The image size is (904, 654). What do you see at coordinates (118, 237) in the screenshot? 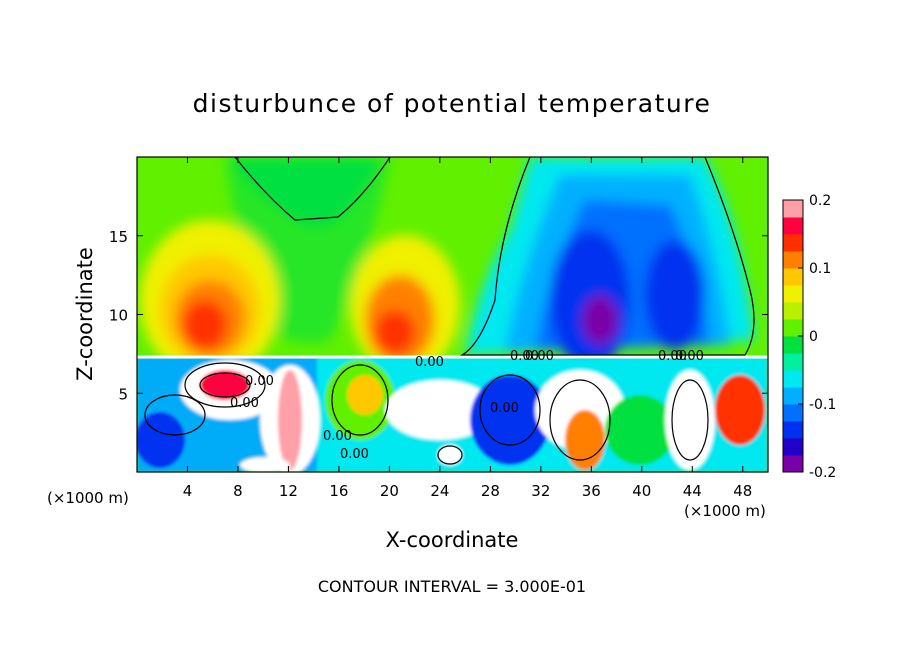
I see `y-tick-label: 15` at bounding box center [118, 237].